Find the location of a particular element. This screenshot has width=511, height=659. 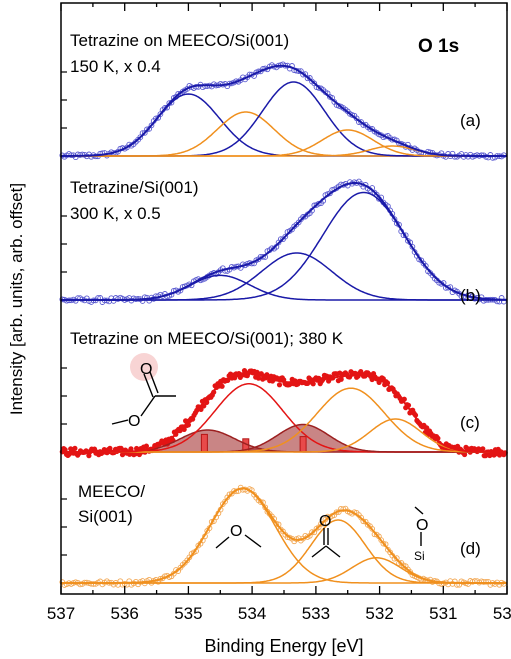

panel-d is located at coordinates (283, 536).